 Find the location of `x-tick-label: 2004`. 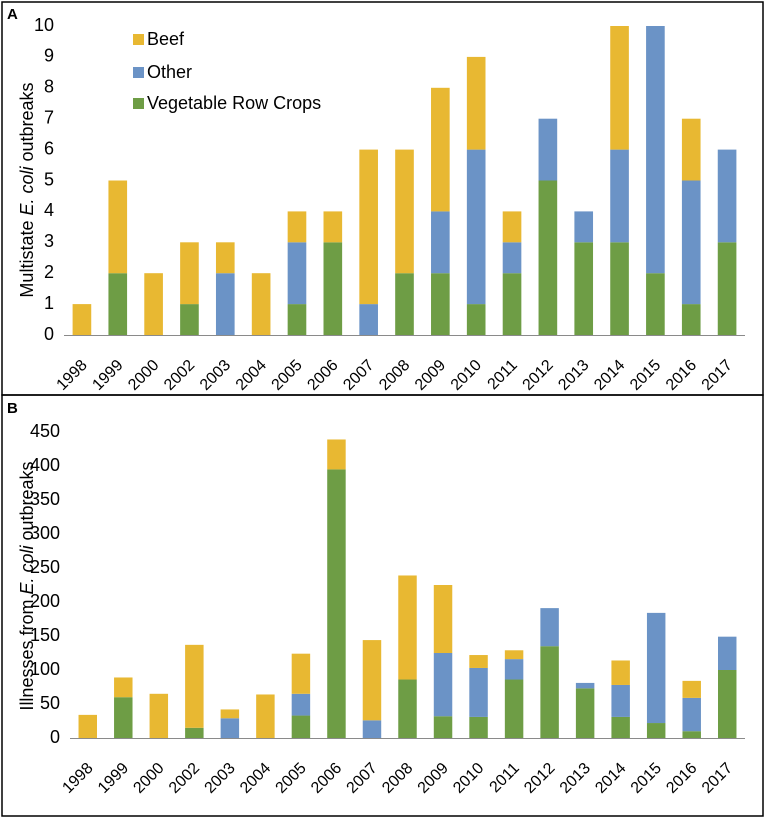

x-tick-label: 2004 is located at coordinates (251, 375).